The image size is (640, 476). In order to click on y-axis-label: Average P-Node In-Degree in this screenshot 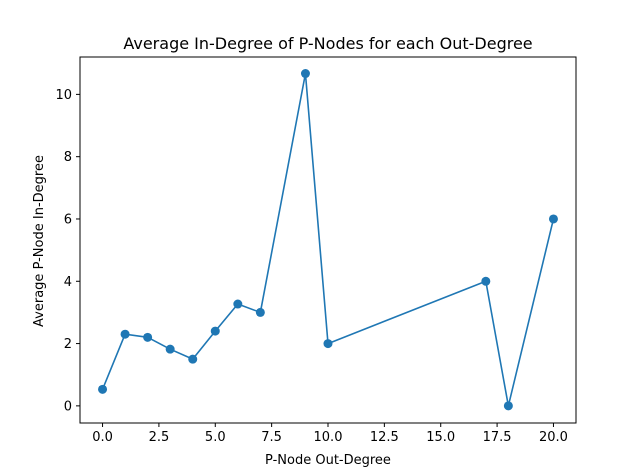, I will do `click(39, 241)`.